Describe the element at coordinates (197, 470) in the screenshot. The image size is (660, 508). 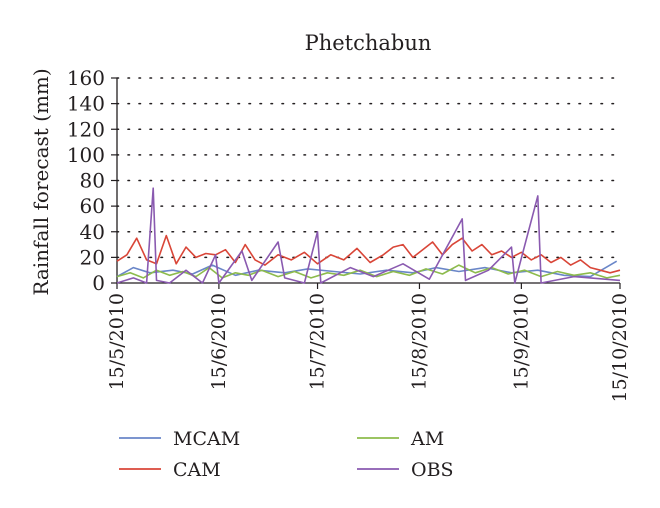
I see `legend-label-cam: CAM` at that location.